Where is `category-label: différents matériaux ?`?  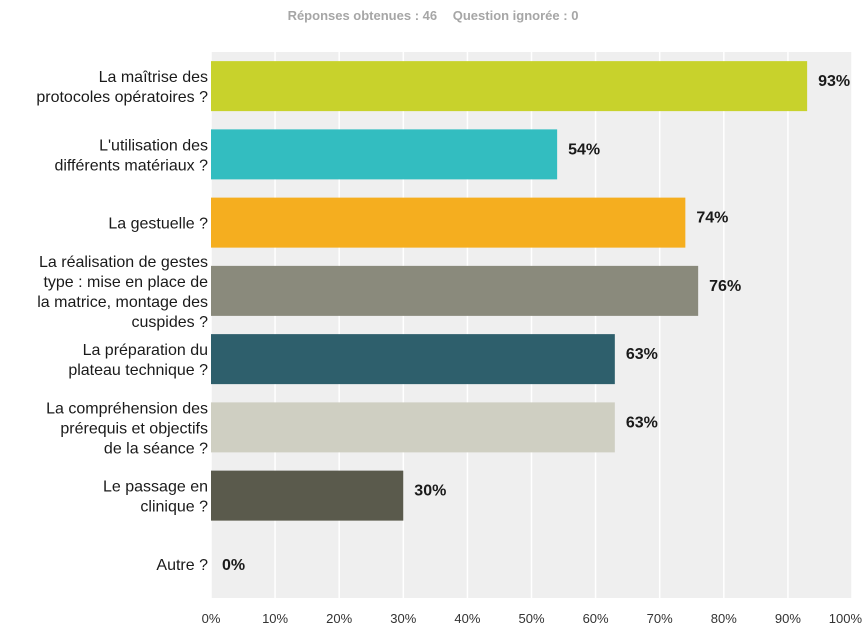 category-label: différents matériaux ? is located at coordinates (131, 165).